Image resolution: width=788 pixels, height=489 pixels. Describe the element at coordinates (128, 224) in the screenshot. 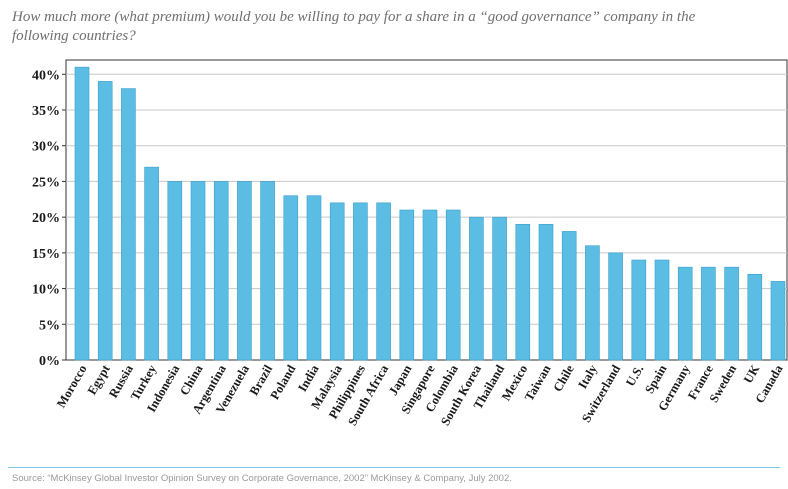

I see `bar-russia` at that location.